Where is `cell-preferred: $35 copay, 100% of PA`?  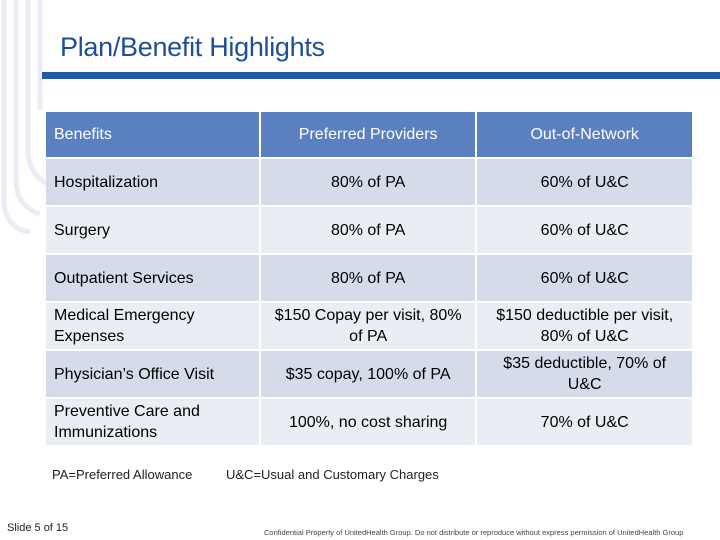
cell-preferred: $35 copay, 100% of PA is located at coordinates (368, 374).